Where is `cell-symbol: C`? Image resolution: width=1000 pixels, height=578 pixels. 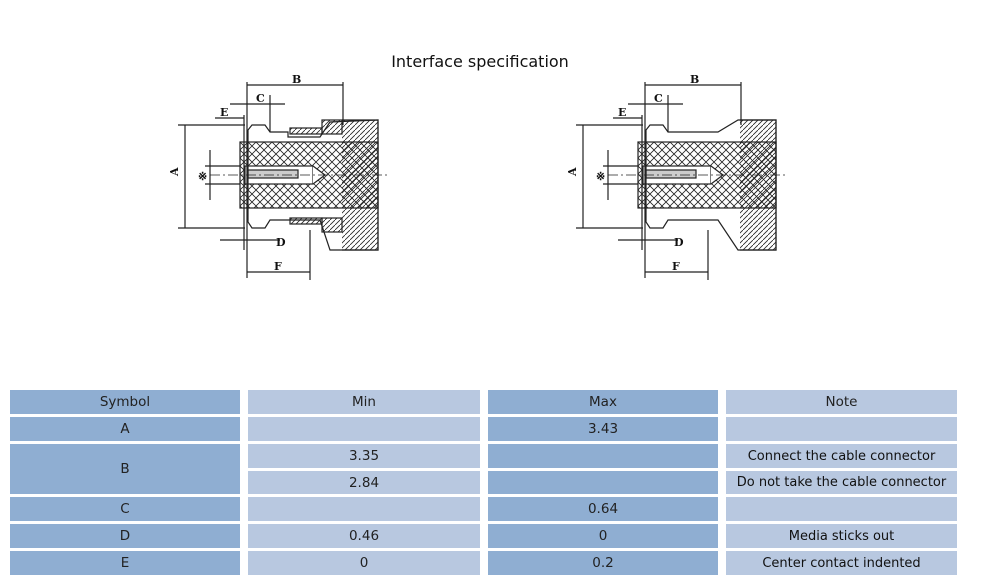 cell-symbol: C is located at coordinates (125, 509).